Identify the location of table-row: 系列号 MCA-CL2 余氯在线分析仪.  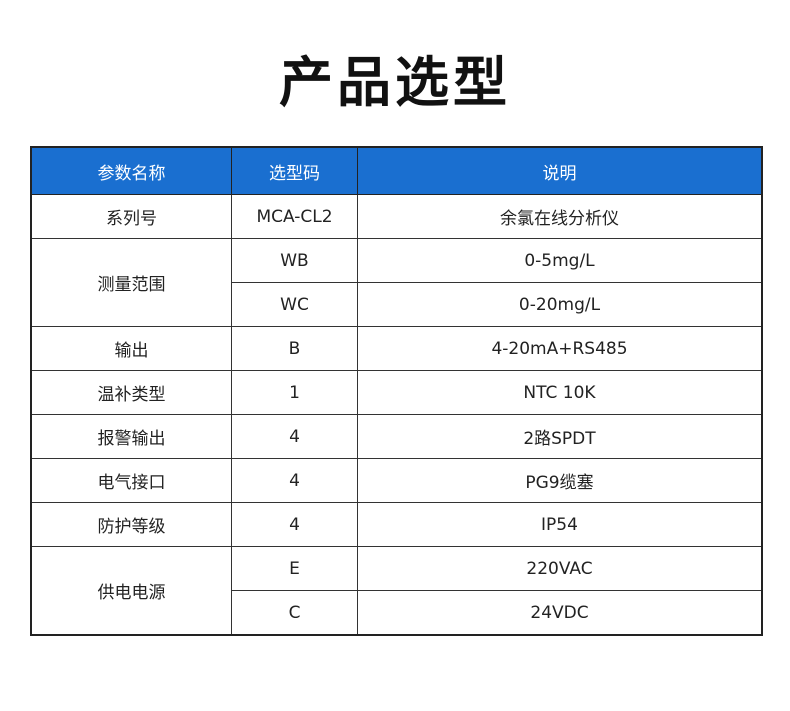
(396, 216).